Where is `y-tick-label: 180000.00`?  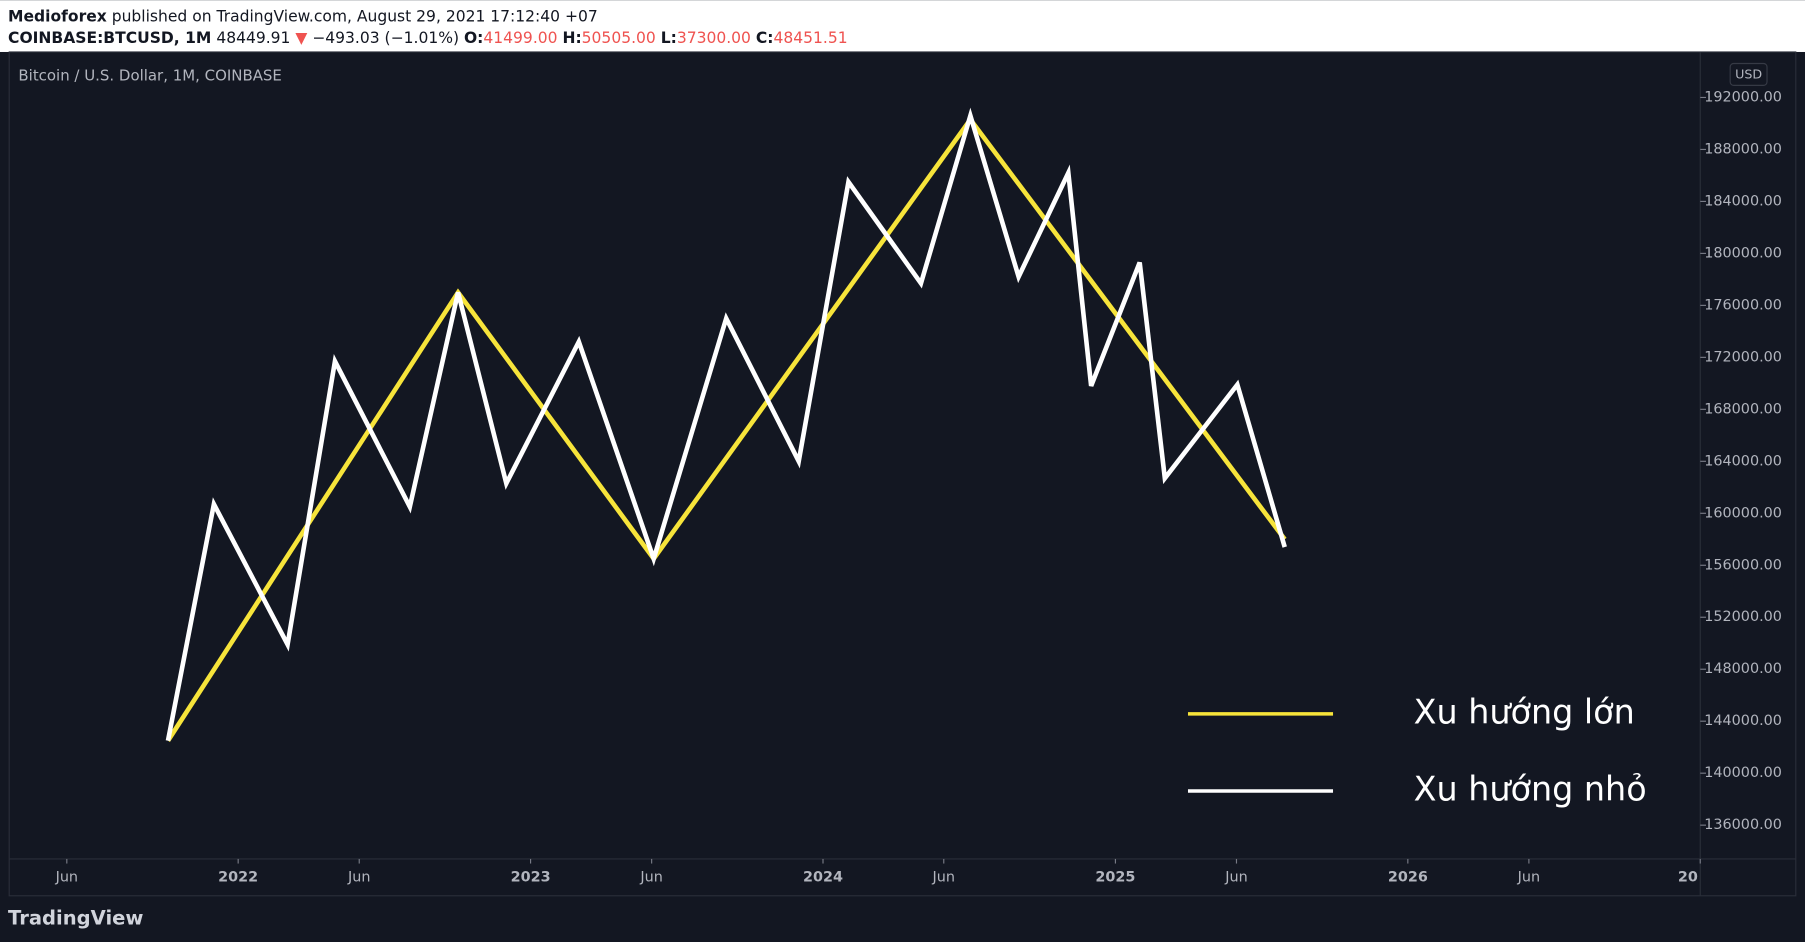 y-tick-label: 180000.00 is located at coordinates (1743, 253).